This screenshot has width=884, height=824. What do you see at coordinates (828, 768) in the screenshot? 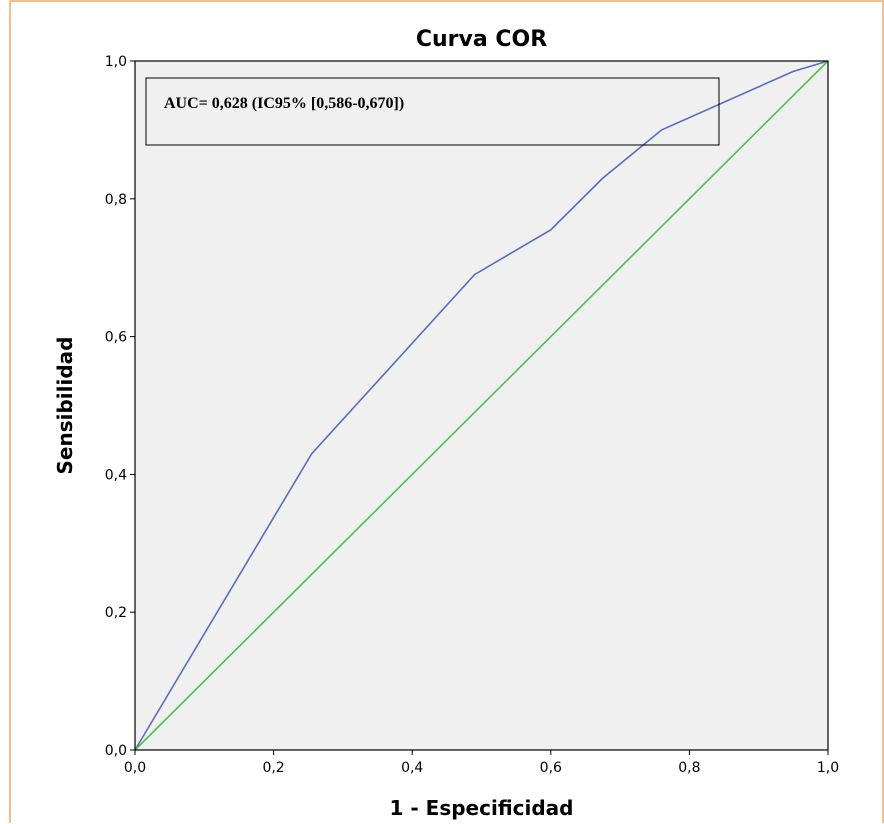
I see `x-tick-label: 1,0` at bounding box center [828, 768].